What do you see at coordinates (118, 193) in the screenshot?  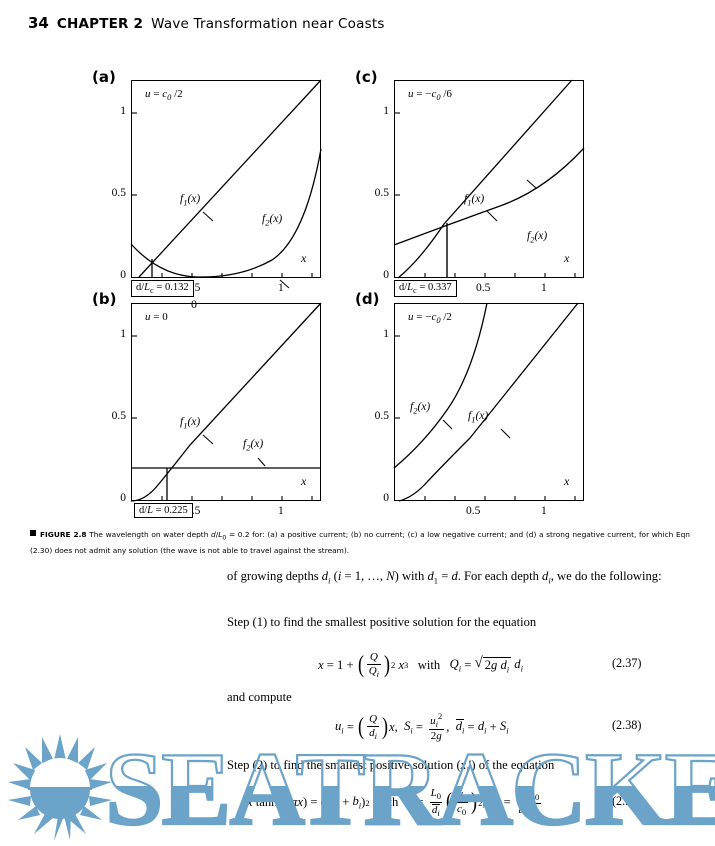 I see `panel-a-ytick-05: 0.5` at bounding box center [118, 193].